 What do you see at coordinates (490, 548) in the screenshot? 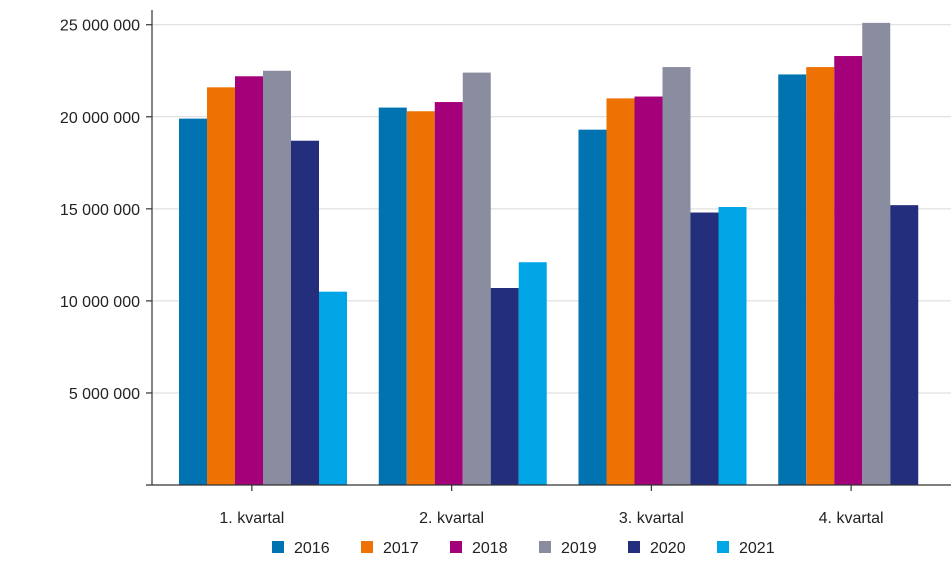
I see `legend-label-2018: 2018` at bounding box center [490, 548].